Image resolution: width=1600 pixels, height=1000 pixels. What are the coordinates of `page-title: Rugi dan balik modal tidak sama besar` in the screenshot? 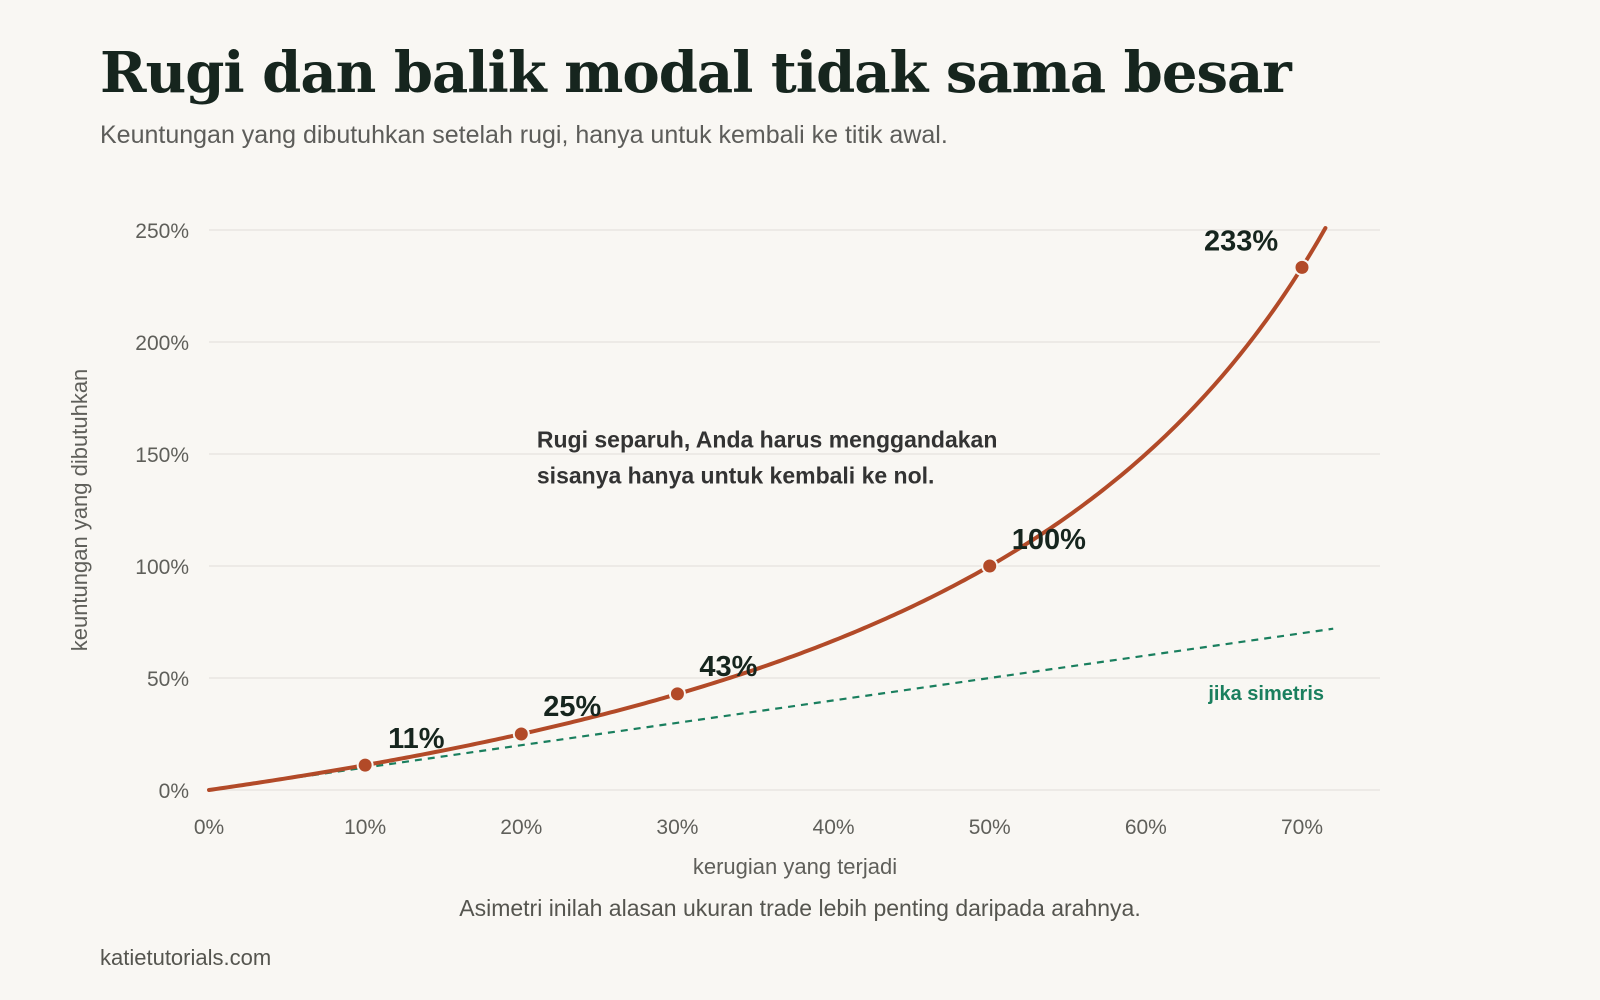 It's located at (696, 73).